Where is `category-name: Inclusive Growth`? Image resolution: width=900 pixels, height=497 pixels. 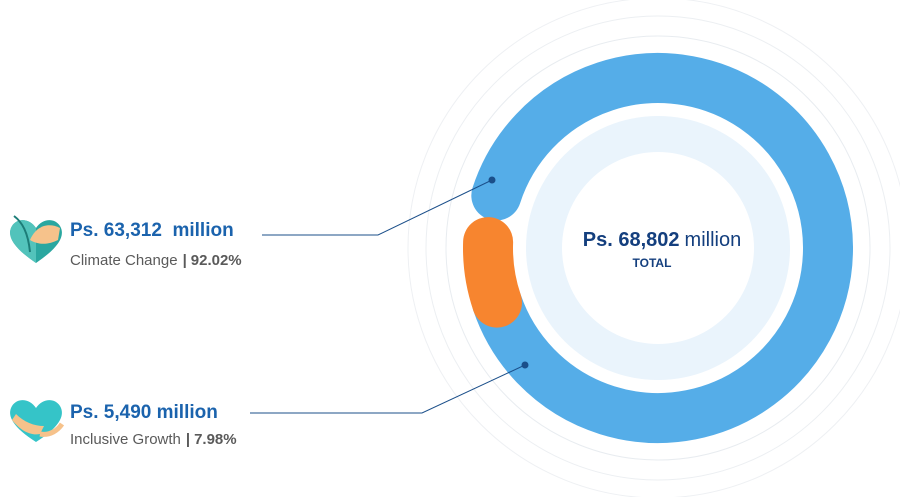 category-name: Inclusive Growth is located at coordinates (125, 439).